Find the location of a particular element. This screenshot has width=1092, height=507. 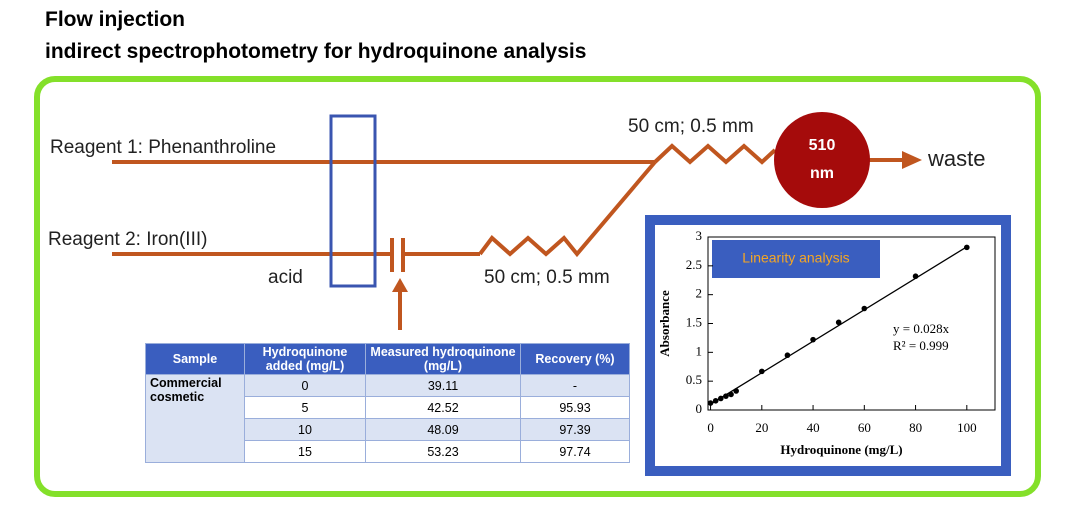

cell: 39.11 is located at coordinates (443, 385).